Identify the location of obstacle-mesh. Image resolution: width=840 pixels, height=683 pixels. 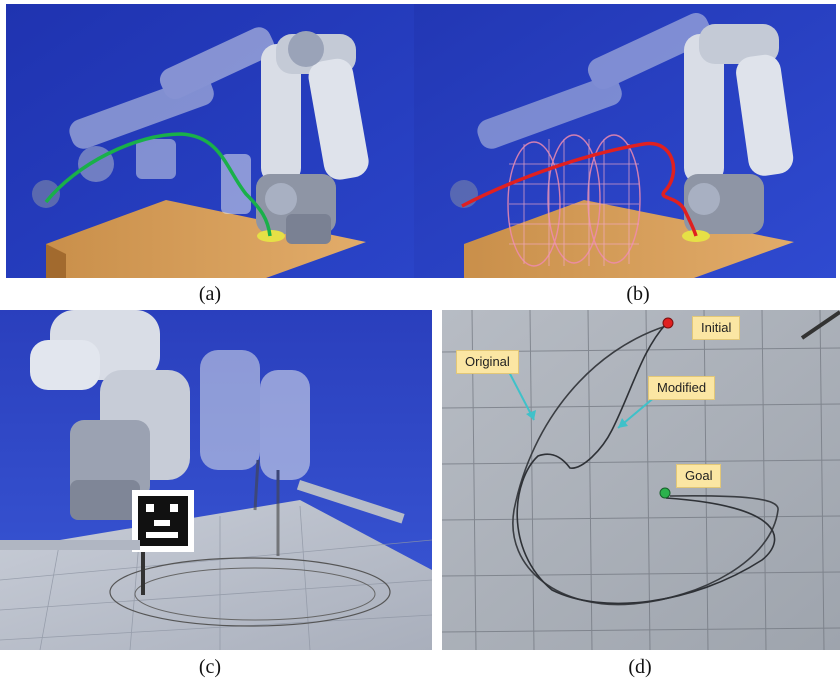
(574, 200).